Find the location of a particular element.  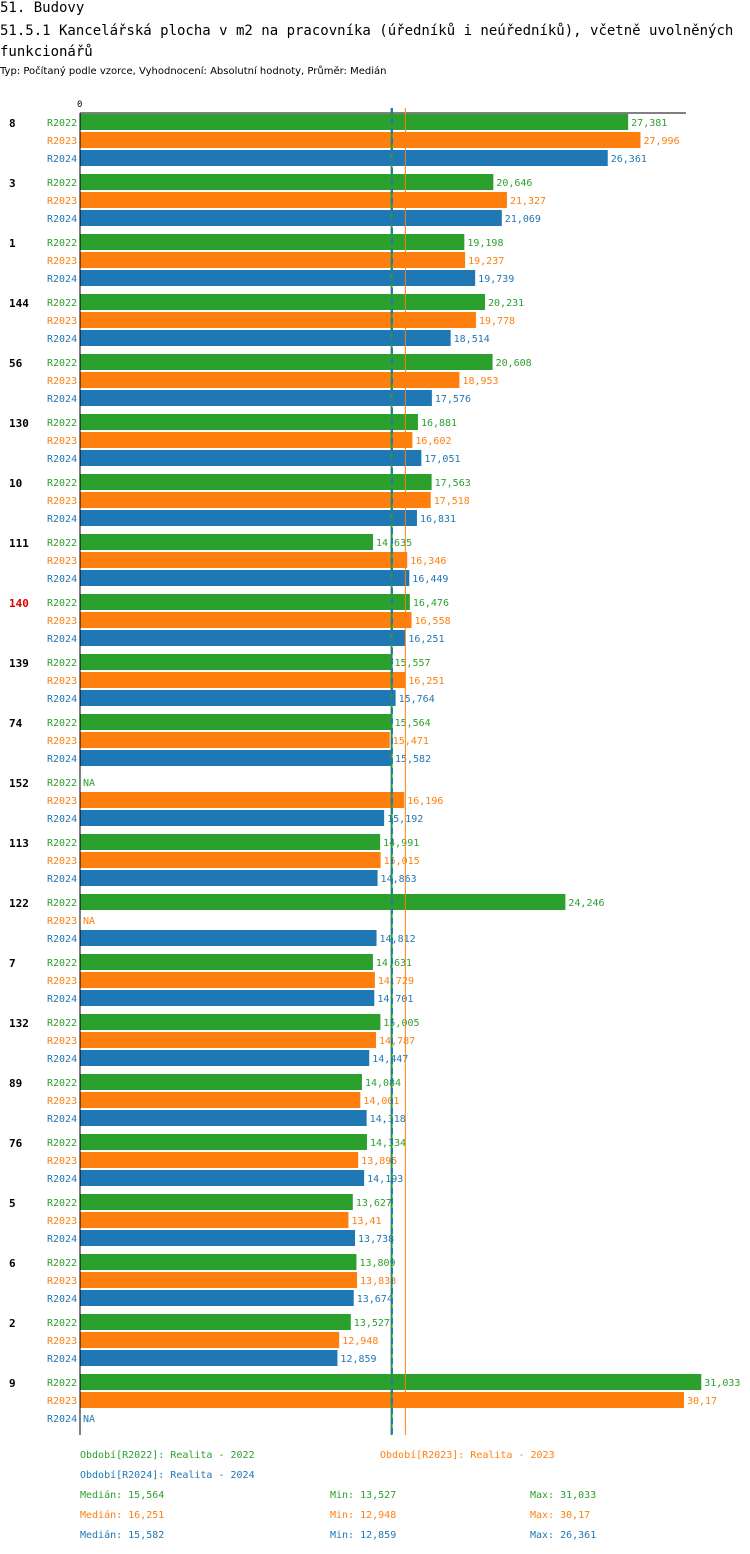

value-label-122-R2022: 24,246 is located at coordinates (586, 903).